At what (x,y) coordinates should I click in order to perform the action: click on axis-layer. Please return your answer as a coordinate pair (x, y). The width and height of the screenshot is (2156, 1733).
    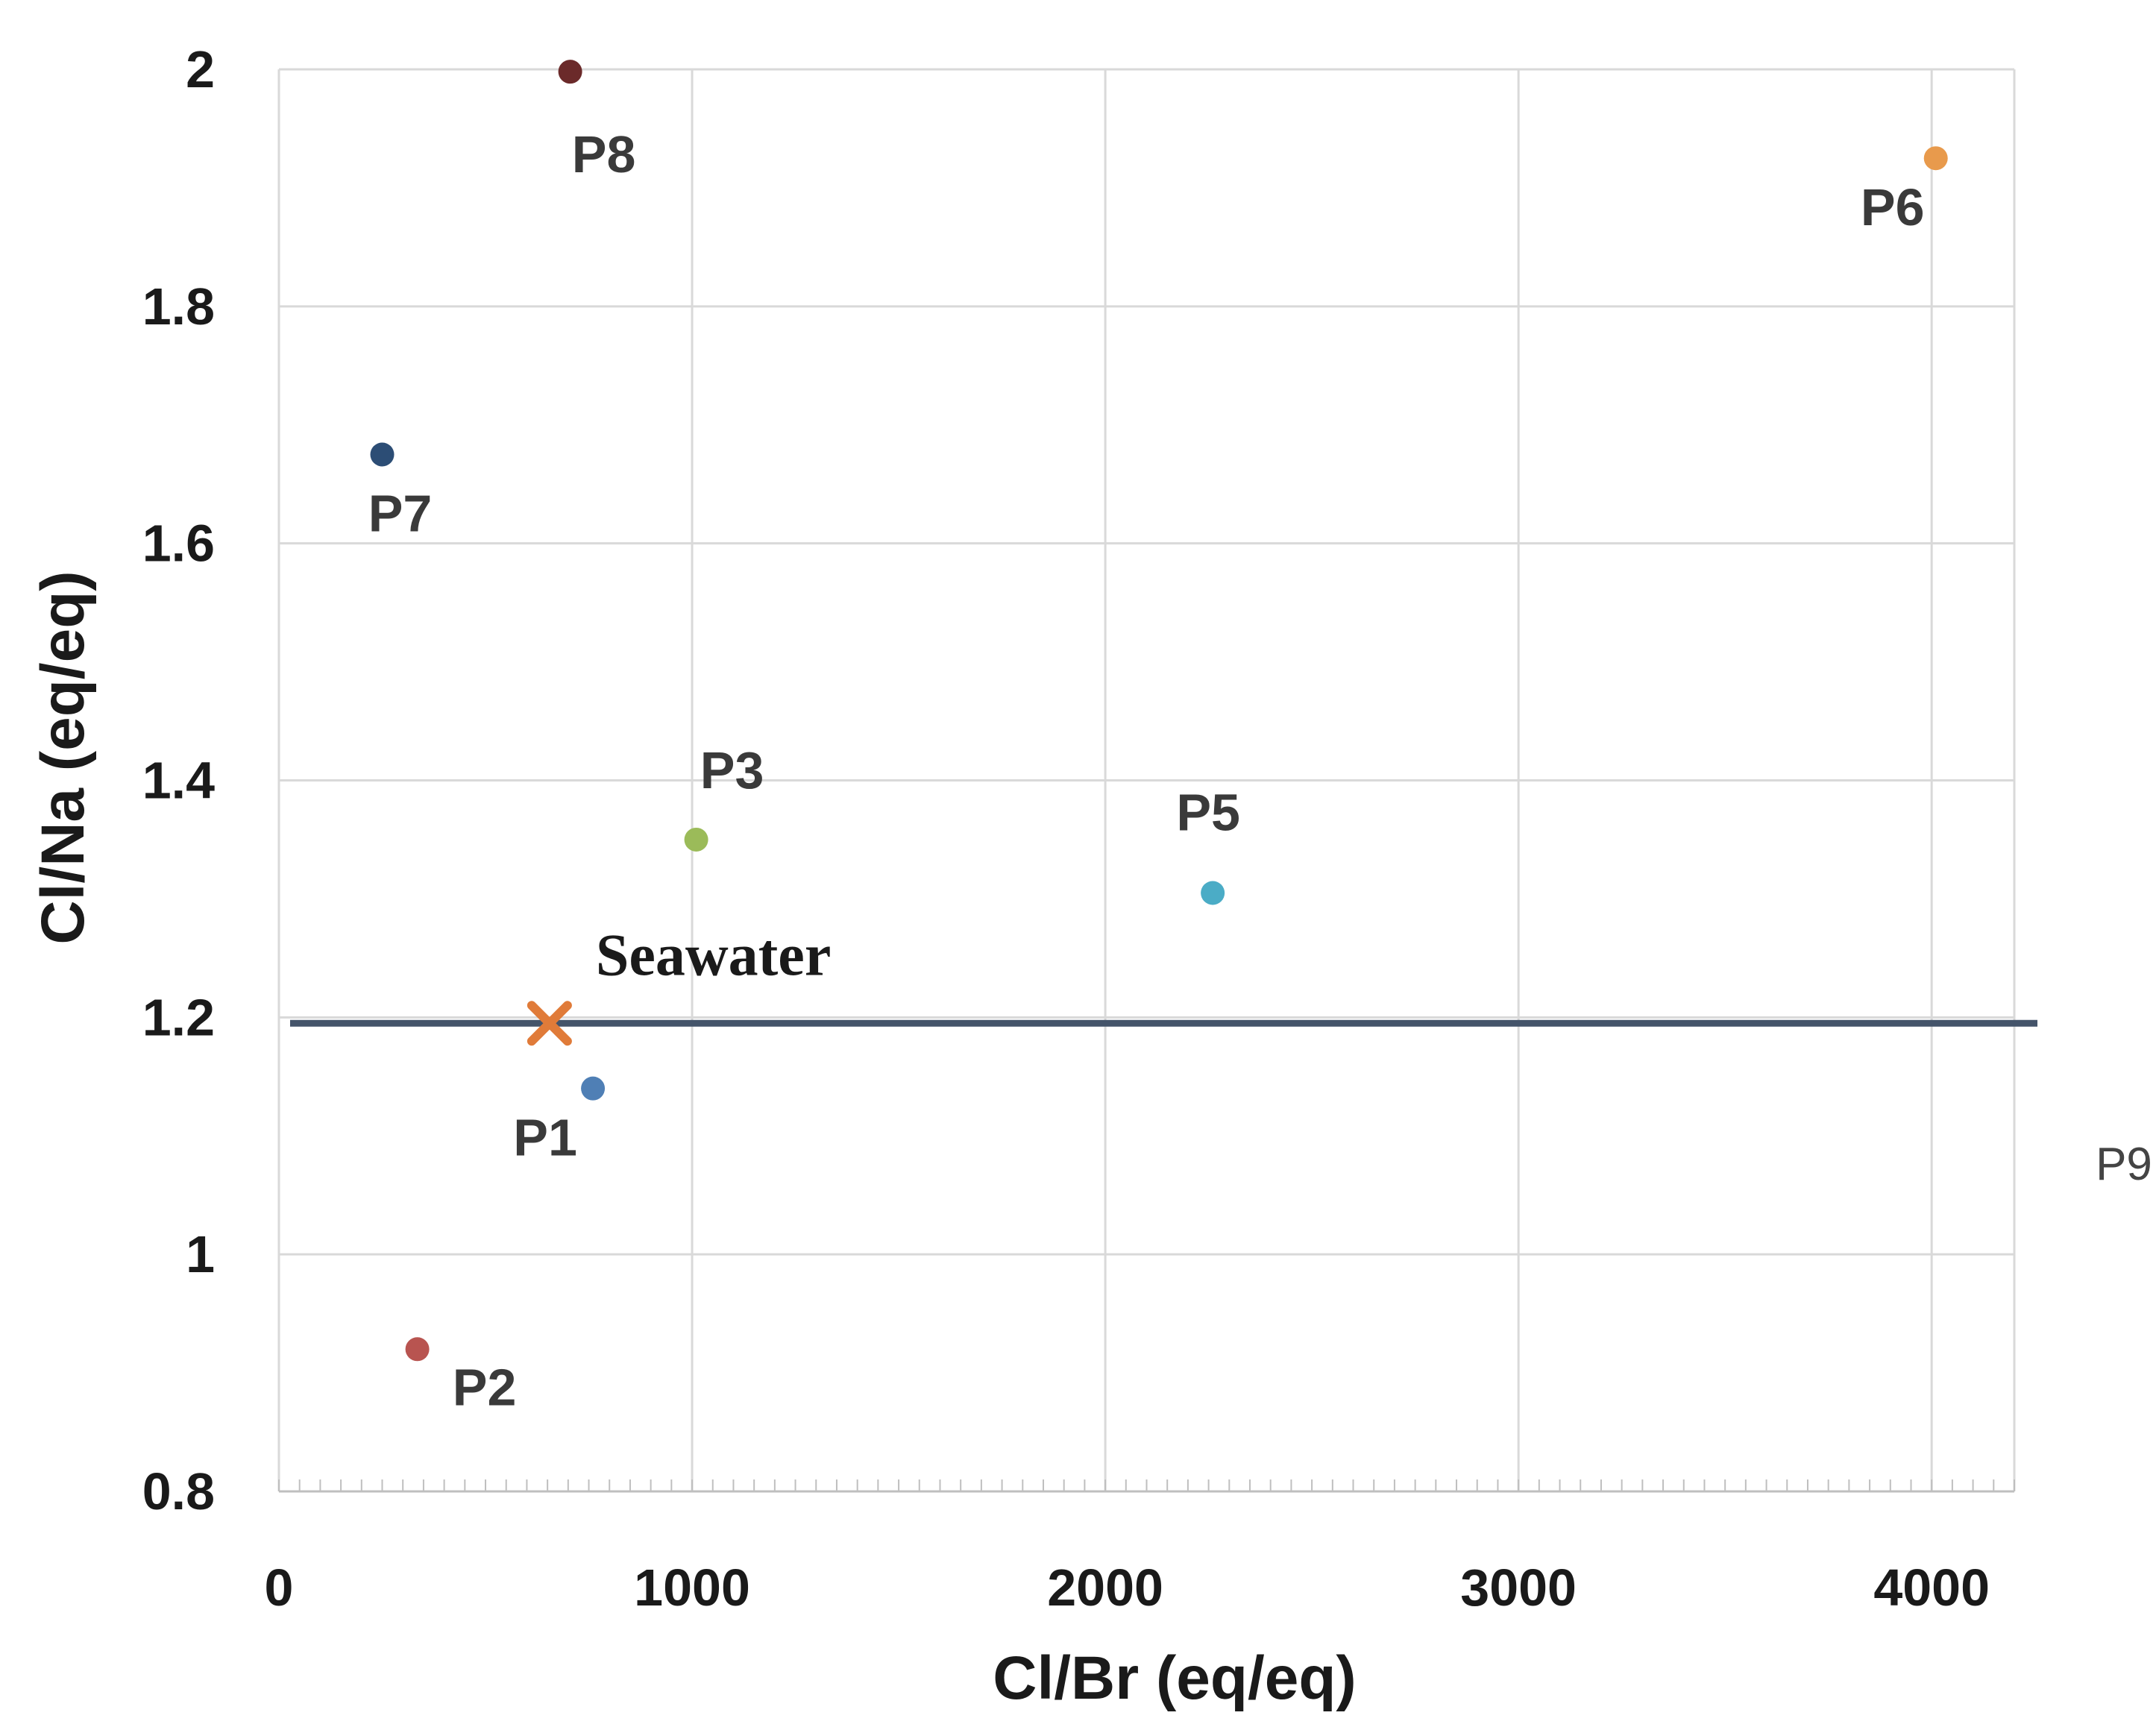
    Looking at the image, I should click on (1146, 1486).